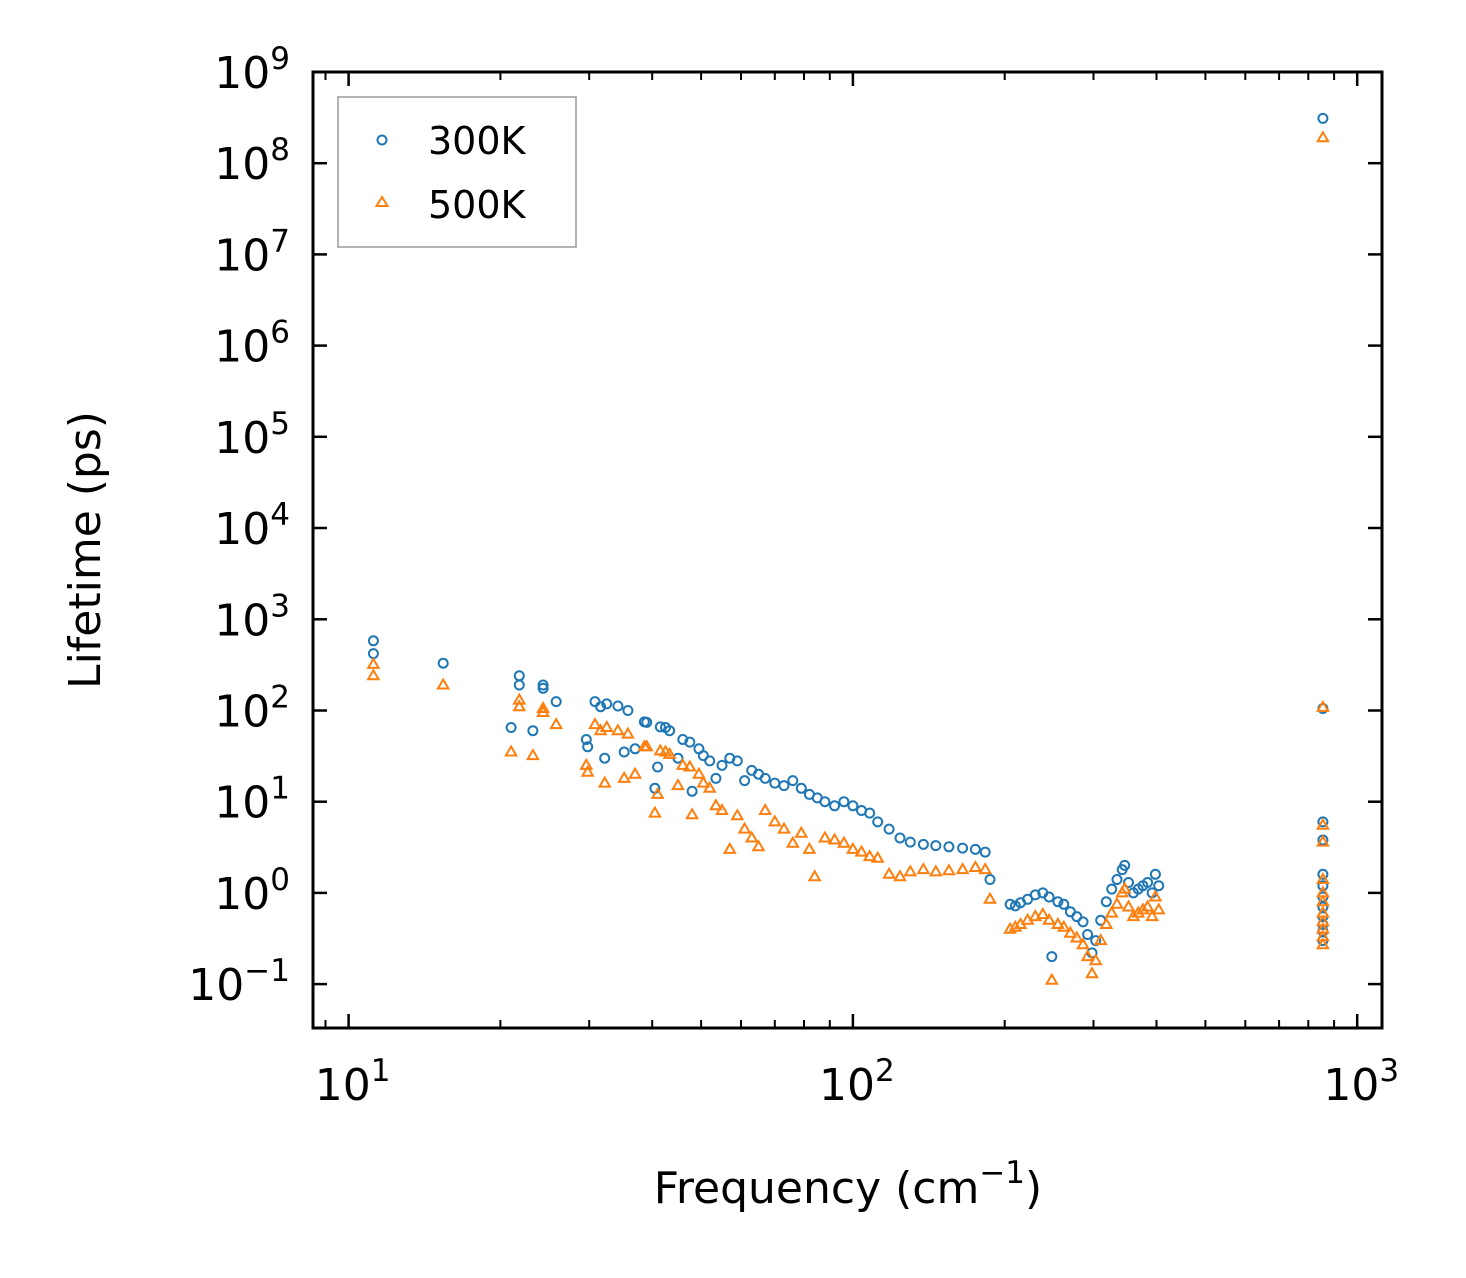 Image resolution: width=1466 pixels, height=1278 pixels. Describe the element at coordinates (382, 201) in the screenshot. I see `legend-marker-500k` at that location.